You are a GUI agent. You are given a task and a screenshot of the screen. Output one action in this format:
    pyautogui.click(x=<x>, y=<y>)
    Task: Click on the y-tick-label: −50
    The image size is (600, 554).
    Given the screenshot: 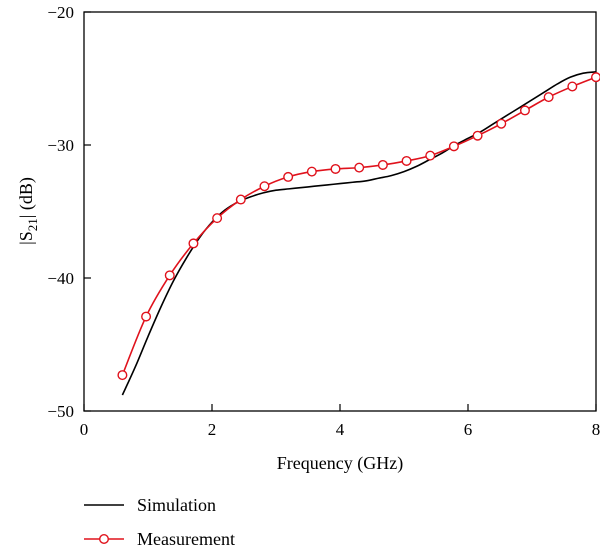 What is the action you would take?
    pyautogui.click(x=60, y=411)
    